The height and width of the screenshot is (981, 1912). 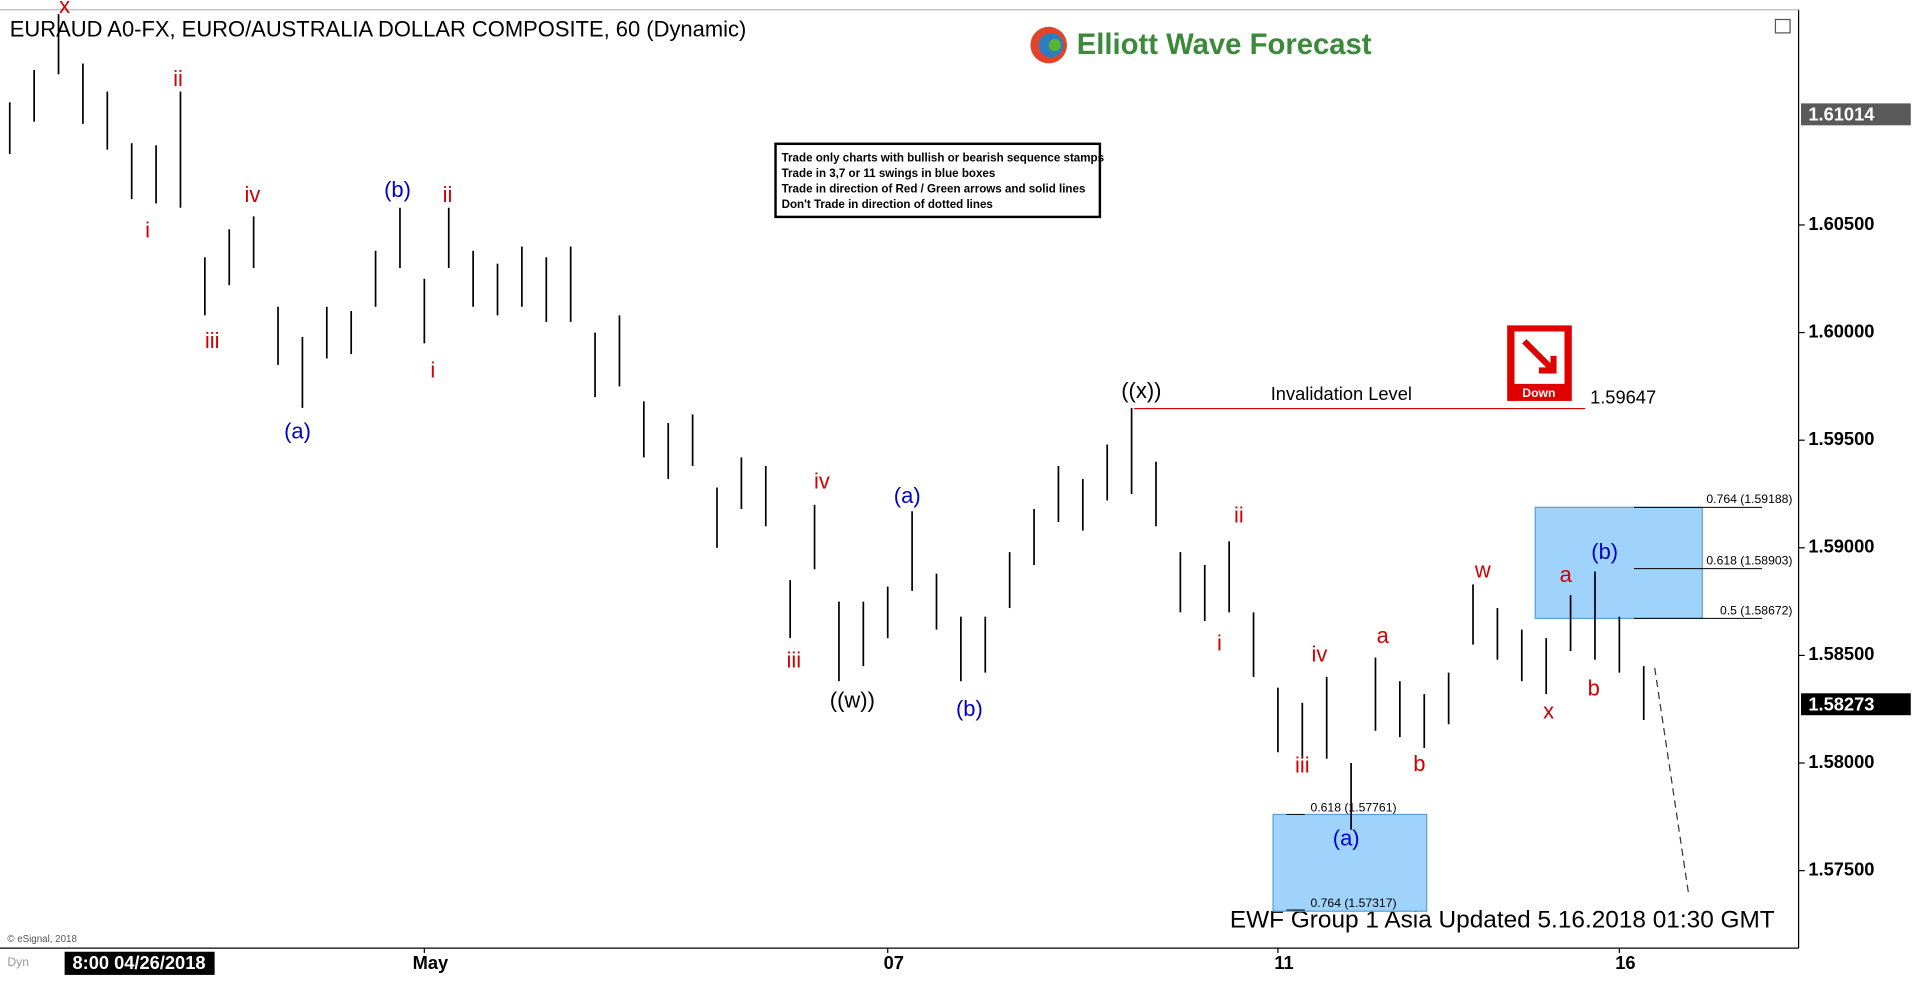 What do you see at coordinates (18, 962) in the screenshot?
I see `mode: Dyn` at bounding box center [18, 962].